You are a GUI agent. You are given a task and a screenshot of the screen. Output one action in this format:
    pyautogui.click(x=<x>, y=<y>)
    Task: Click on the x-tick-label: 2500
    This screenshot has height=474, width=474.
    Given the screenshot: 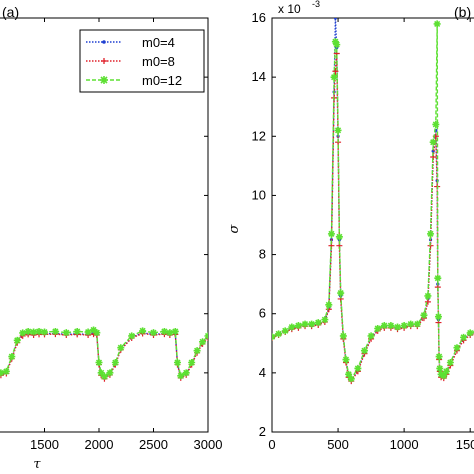 What is the action you would take?
    pyautogui.click(x=153, y=444)
    